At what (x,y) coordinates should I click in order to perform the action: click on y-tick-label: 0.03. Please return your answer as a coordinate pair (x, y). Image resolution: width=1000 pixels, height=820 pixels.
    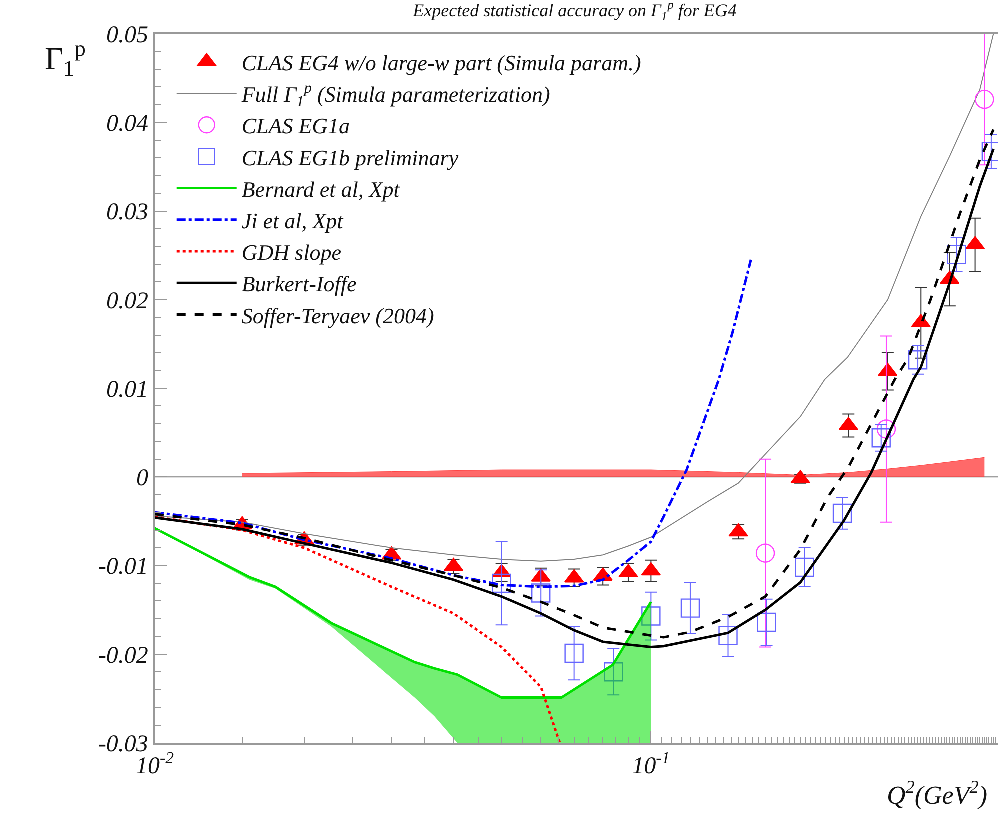
    Looking at the image, I should click on (127, 213).